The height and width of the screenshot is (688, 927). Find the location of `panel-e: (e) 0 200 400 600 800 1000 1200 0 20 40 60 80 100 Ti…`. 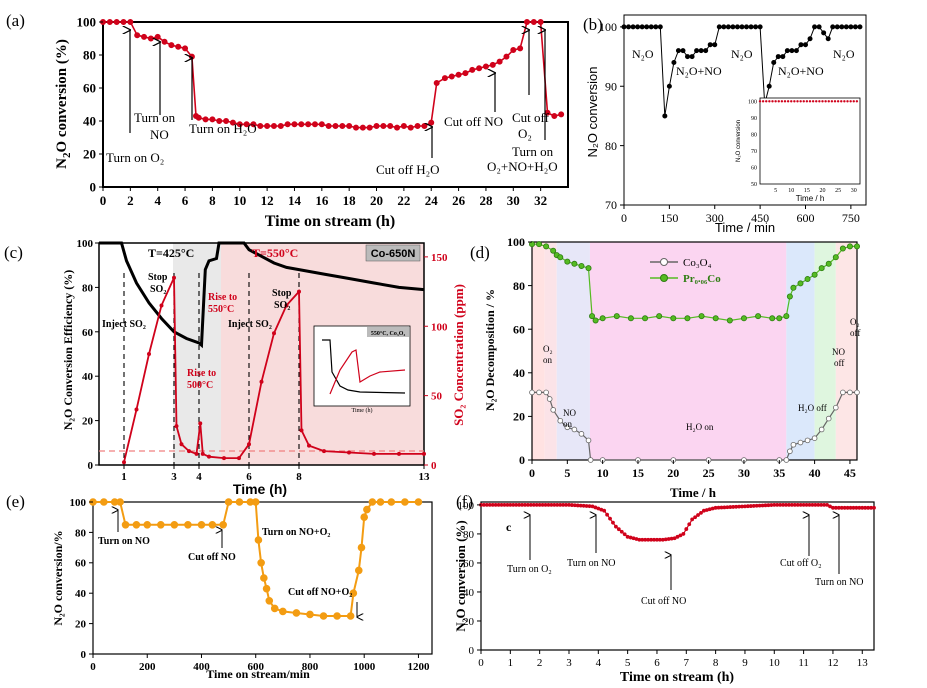

panel-e: (e) 0 200 400 600 800 1000 1200 0 20 40 60 80 100 Ti… is located at coordinates (219, 586).